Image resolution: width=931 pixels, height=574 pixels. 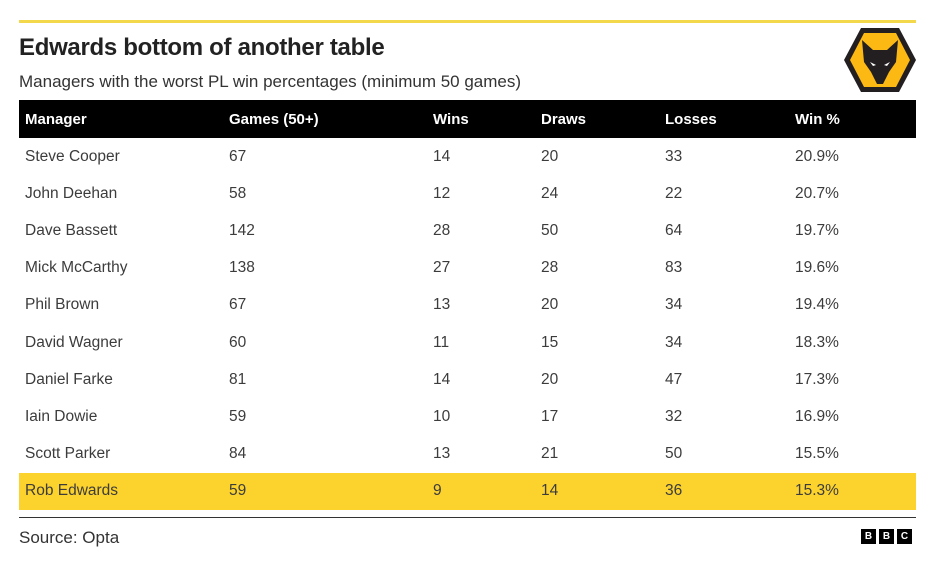 I want to click on table-row: David Wagner 60 11 15 34 18.3%, so click(x=467, y=342).